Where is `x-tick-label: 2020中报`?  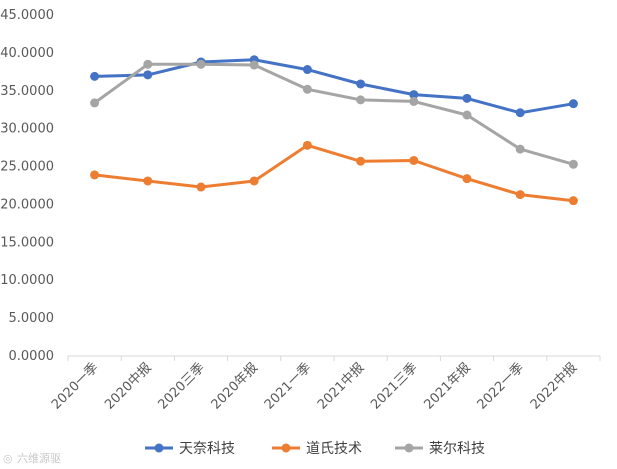 x-tick-label: 2020中报 is located at coordinates (128, 386).